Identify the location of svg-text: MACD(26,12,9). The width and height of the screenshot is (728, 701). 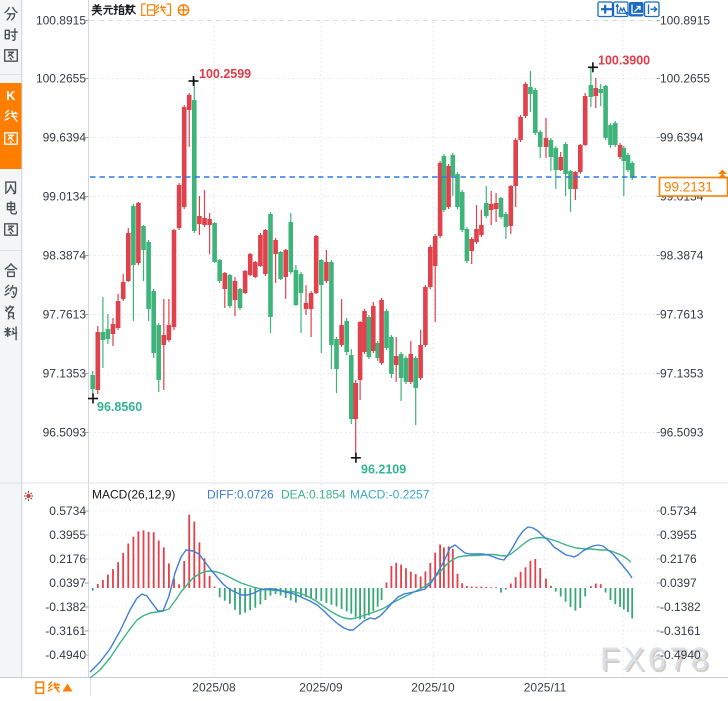
(133, 495).